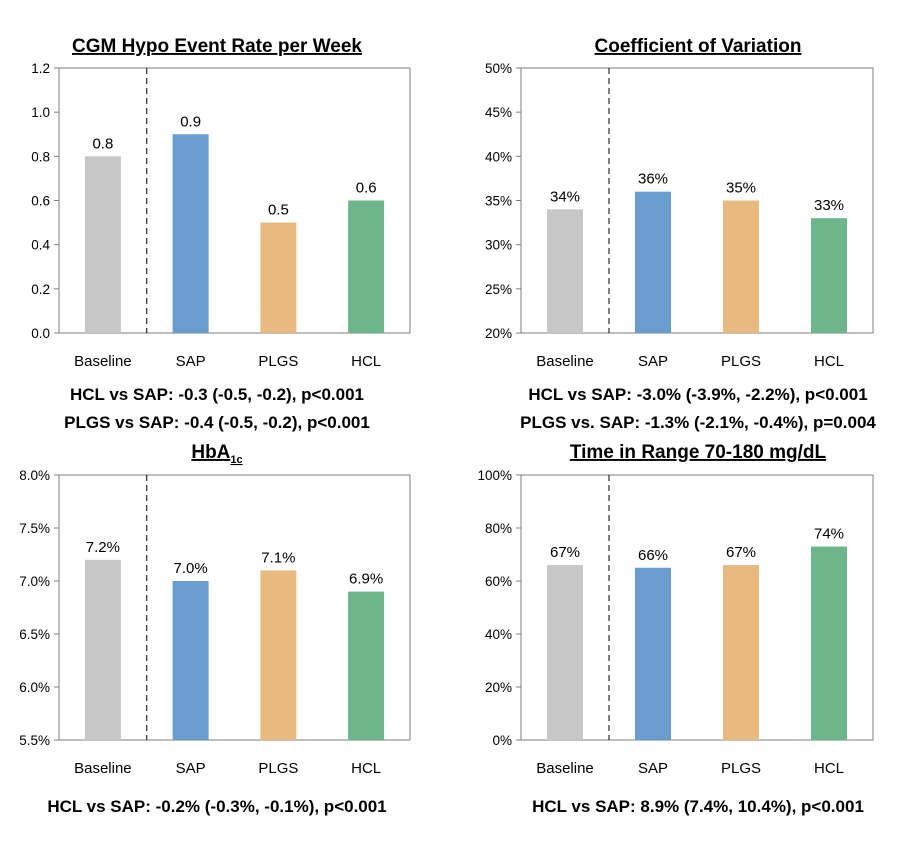 The height and width of the screenshot is (844, 908). I want to click on y-tick-label: 8.0%, so click(34, 475).